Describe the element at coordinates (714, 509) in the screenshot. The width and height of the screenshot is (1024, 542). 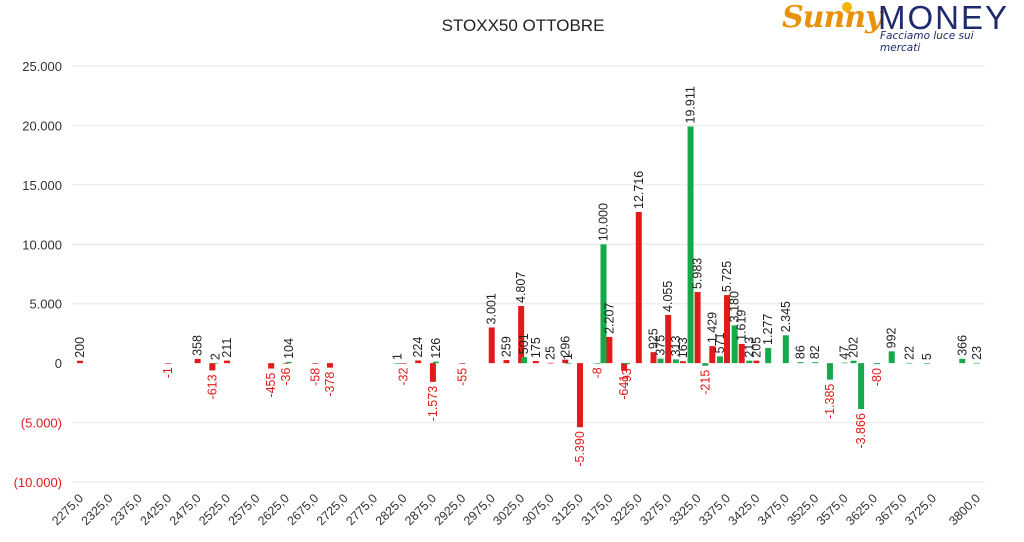
I see `x-tick-label: 3375,0` at that location.